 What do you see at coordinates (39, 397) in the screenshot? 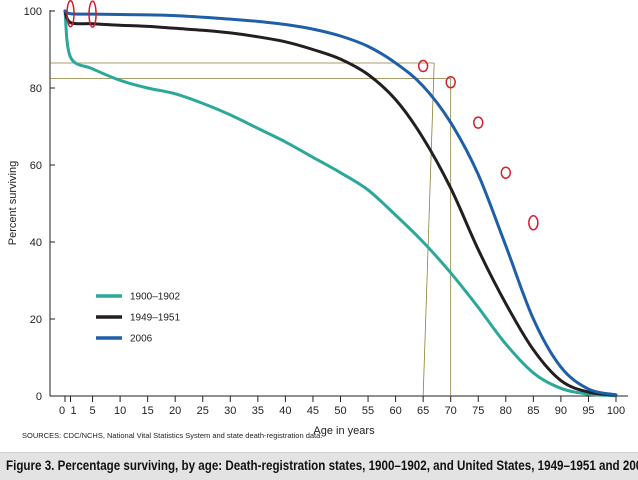
I see `y-tick-label-0: 0` at bounding box center [39, 397].